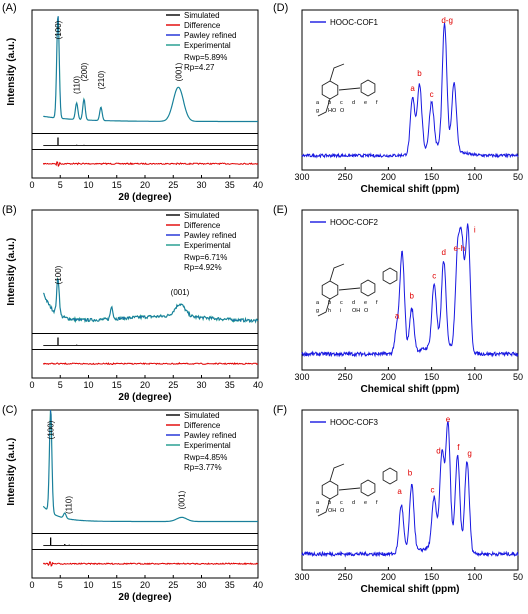 The image size is (528, 614). I want to click on structure-label: OH, so click(332, 511).